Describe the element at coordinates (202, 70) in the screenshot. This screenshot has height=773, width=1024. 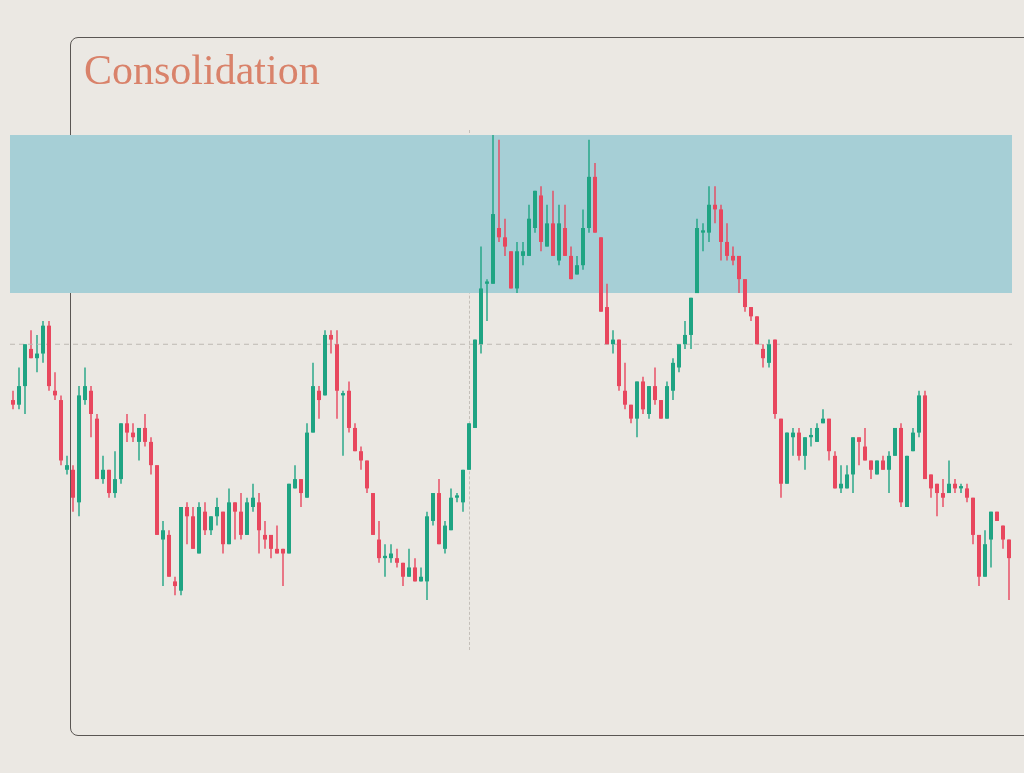
I see `chart-title: Consolidation` at that location.